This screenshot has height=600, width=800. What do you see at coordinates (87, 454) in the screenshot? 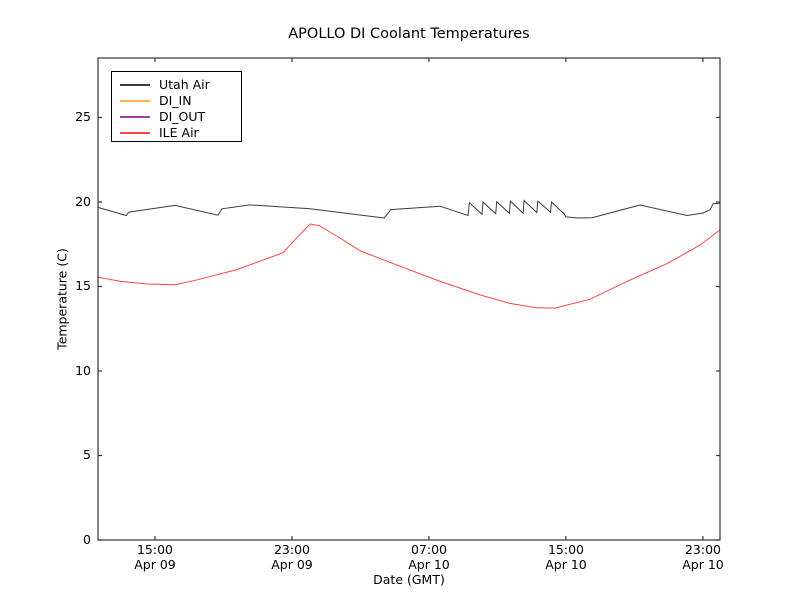
I see `y-tick-label-5: 5` at bounding box center [87, 454].